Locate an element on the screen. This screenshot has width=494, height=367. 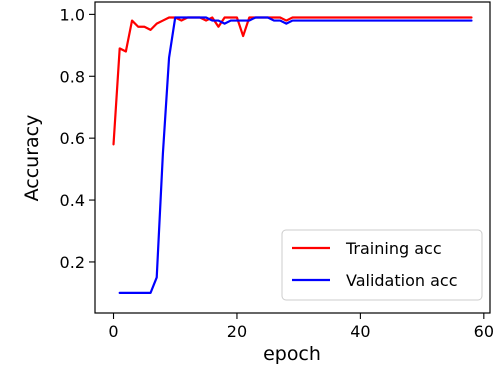
y-tick-label: 0.6 is located at coordinates (72, 138).